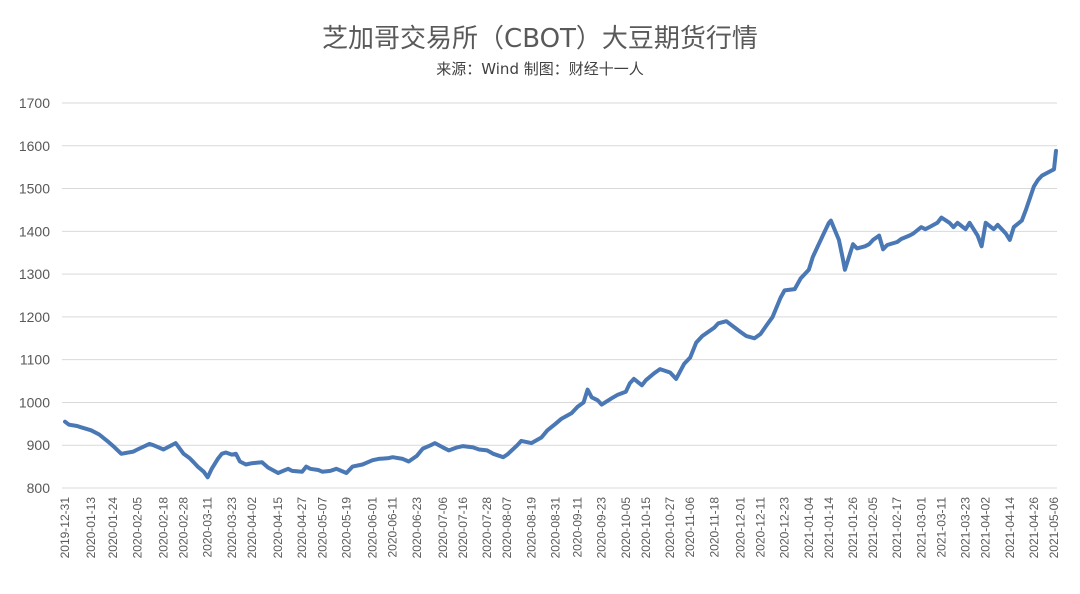 The width and height of the screenshot is (1080, 594). What do you see at coordinates (39, 488) in the screenshot?
I see `y-tick-label: 800` at bounding box center [39, 488].